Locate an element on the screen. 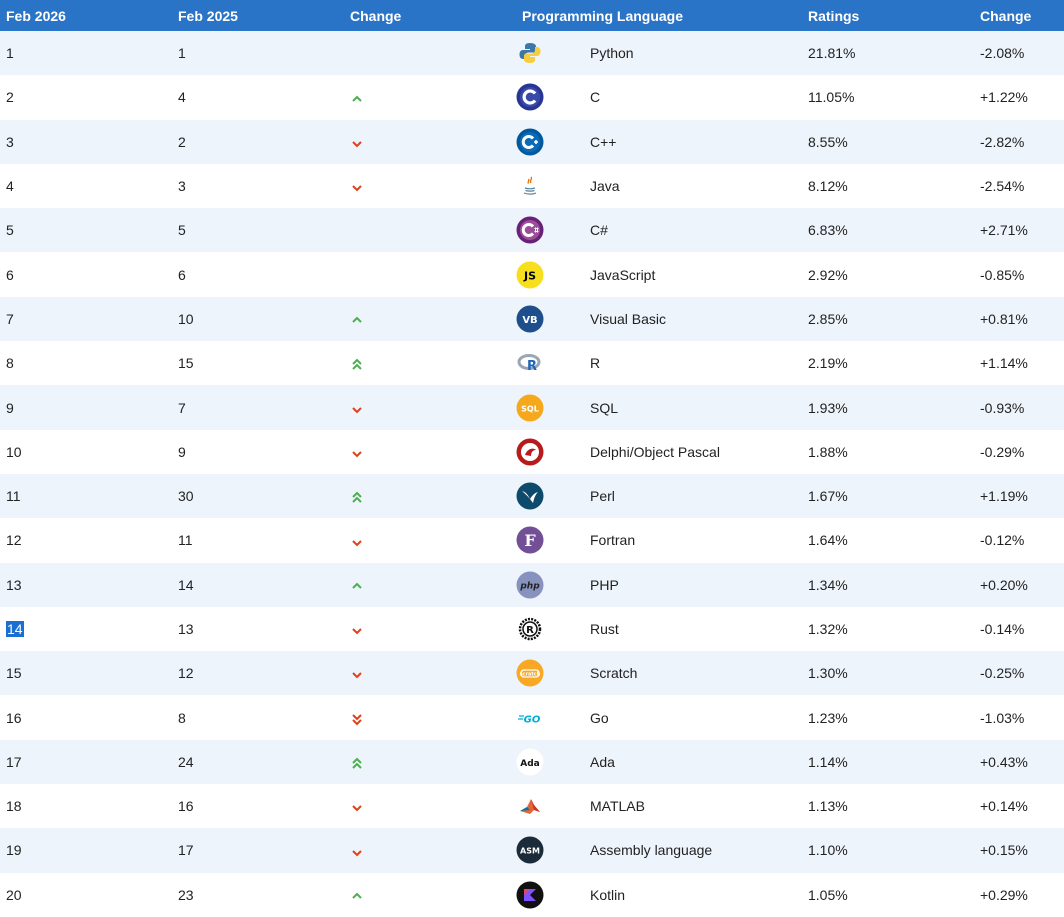 The image size is (1064, 917). up-arrow-icon is located at coordinates (357, 896).